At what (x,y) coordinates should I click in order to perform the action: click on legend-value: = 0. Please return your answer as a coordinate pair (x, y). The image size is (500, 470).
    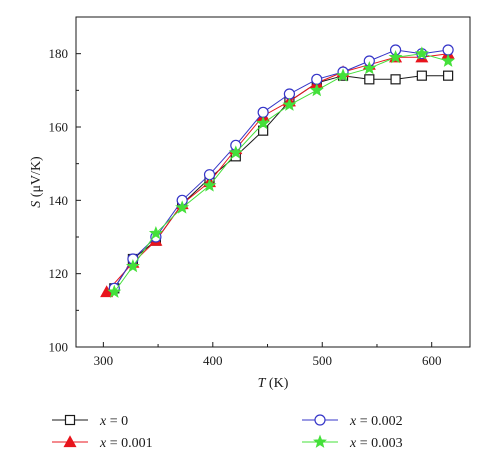
    Looking at the image, I should click on (117, 421).